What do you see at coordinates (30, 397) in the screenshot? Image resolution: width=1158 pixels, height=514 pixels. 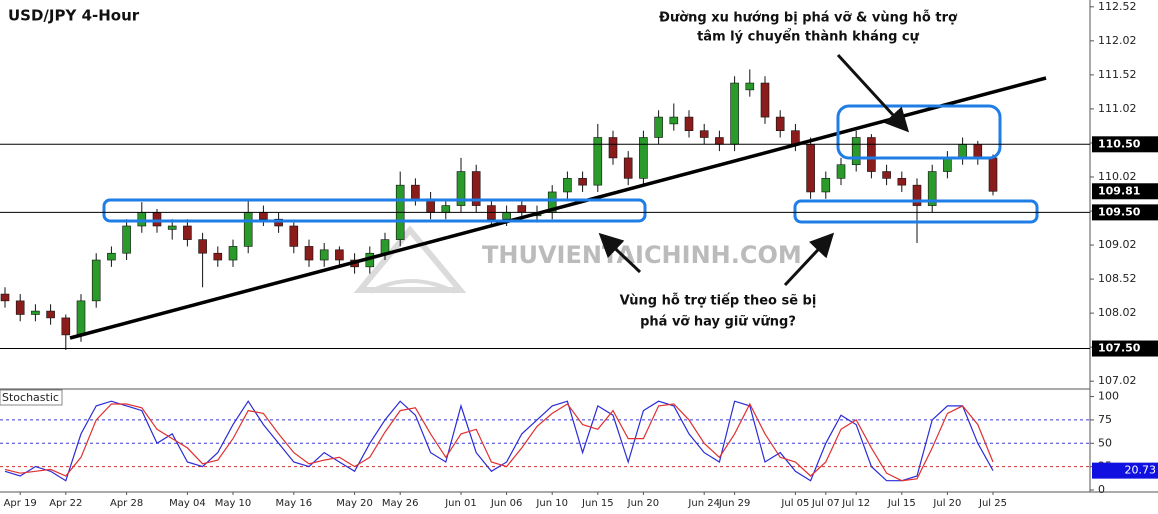 I see `indicator-label: Stochastic` at bounding box center [30, 397].